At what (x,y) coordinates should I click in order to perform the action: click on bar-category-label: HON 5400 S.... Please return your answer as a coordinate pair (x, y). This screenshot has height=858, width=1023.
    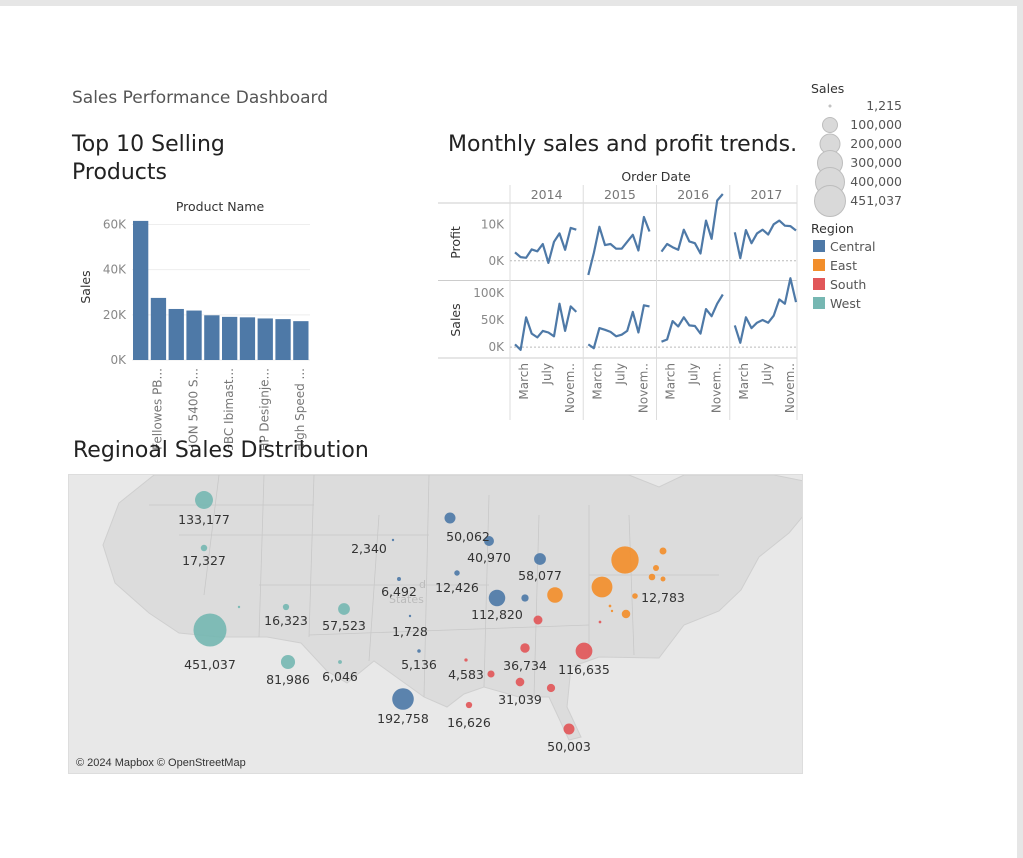
    Looking at the image, I should click on (193, 409).